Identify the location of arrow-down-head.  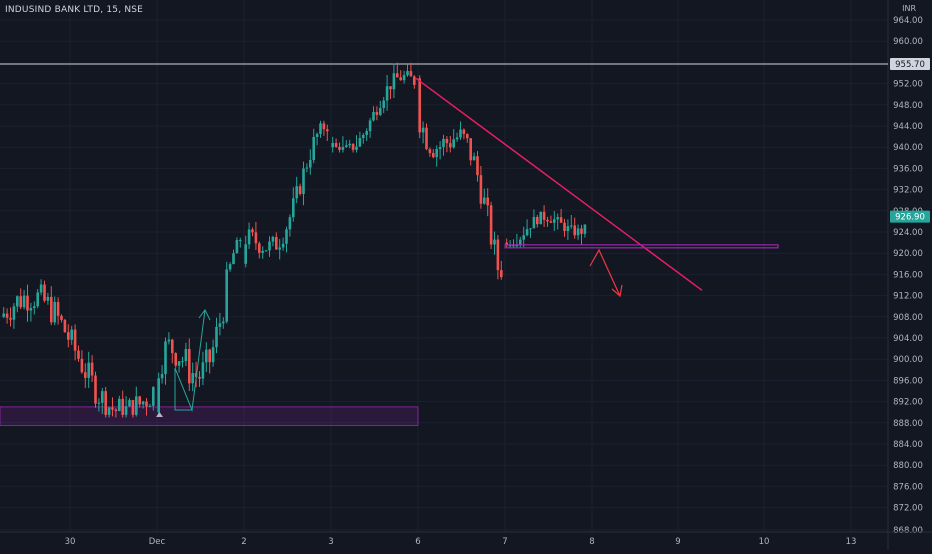
(617, 291).